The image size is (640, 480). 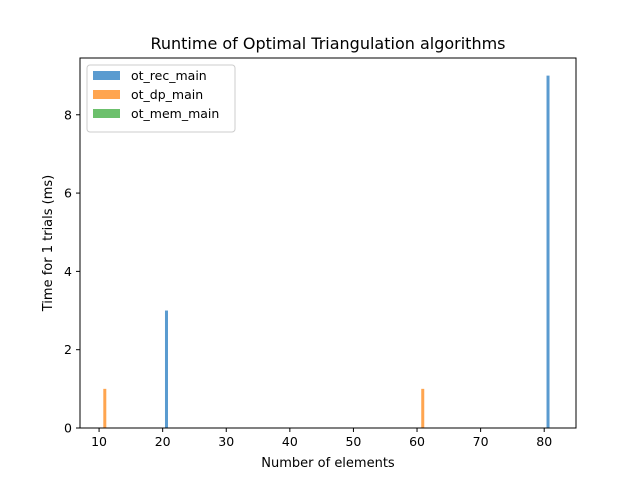 What do you see at coordinates (68, 428) in the screenshot?
I see `y-tick-label: 0` at bounding box center [68, 428].